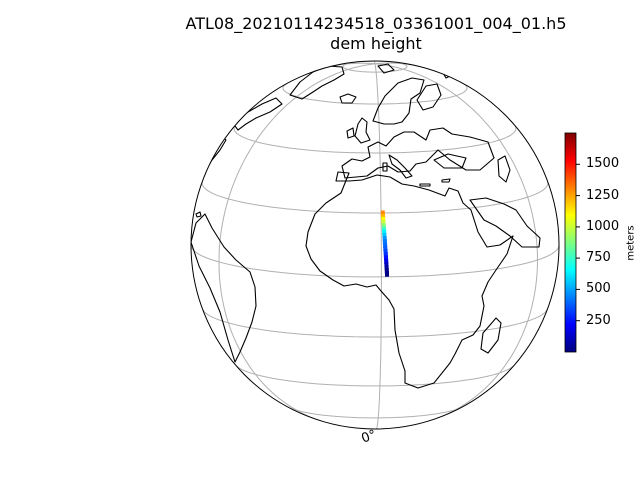  Describe the element at coordinates (598, 258) in the screenshot. I see `colorbar-tick-label: 750` at that location.